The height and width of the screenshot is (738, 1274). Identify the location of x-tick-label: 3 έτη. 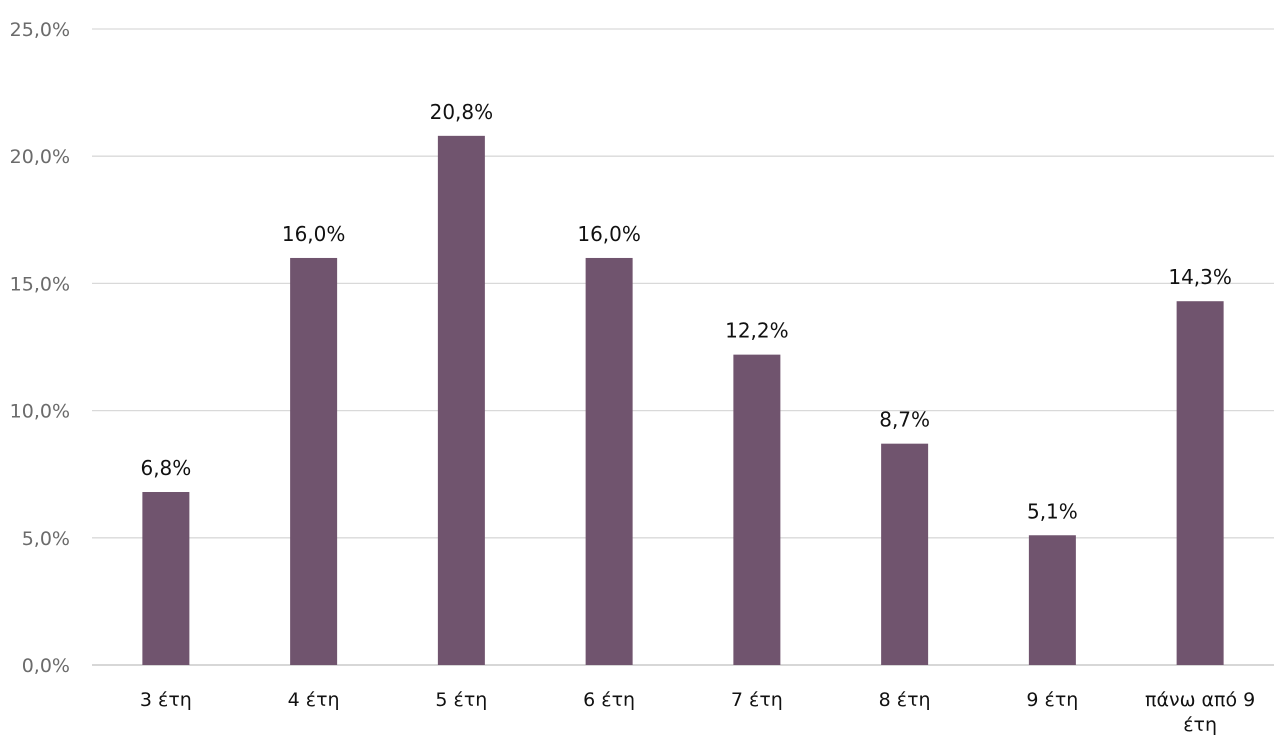
(166, 700).